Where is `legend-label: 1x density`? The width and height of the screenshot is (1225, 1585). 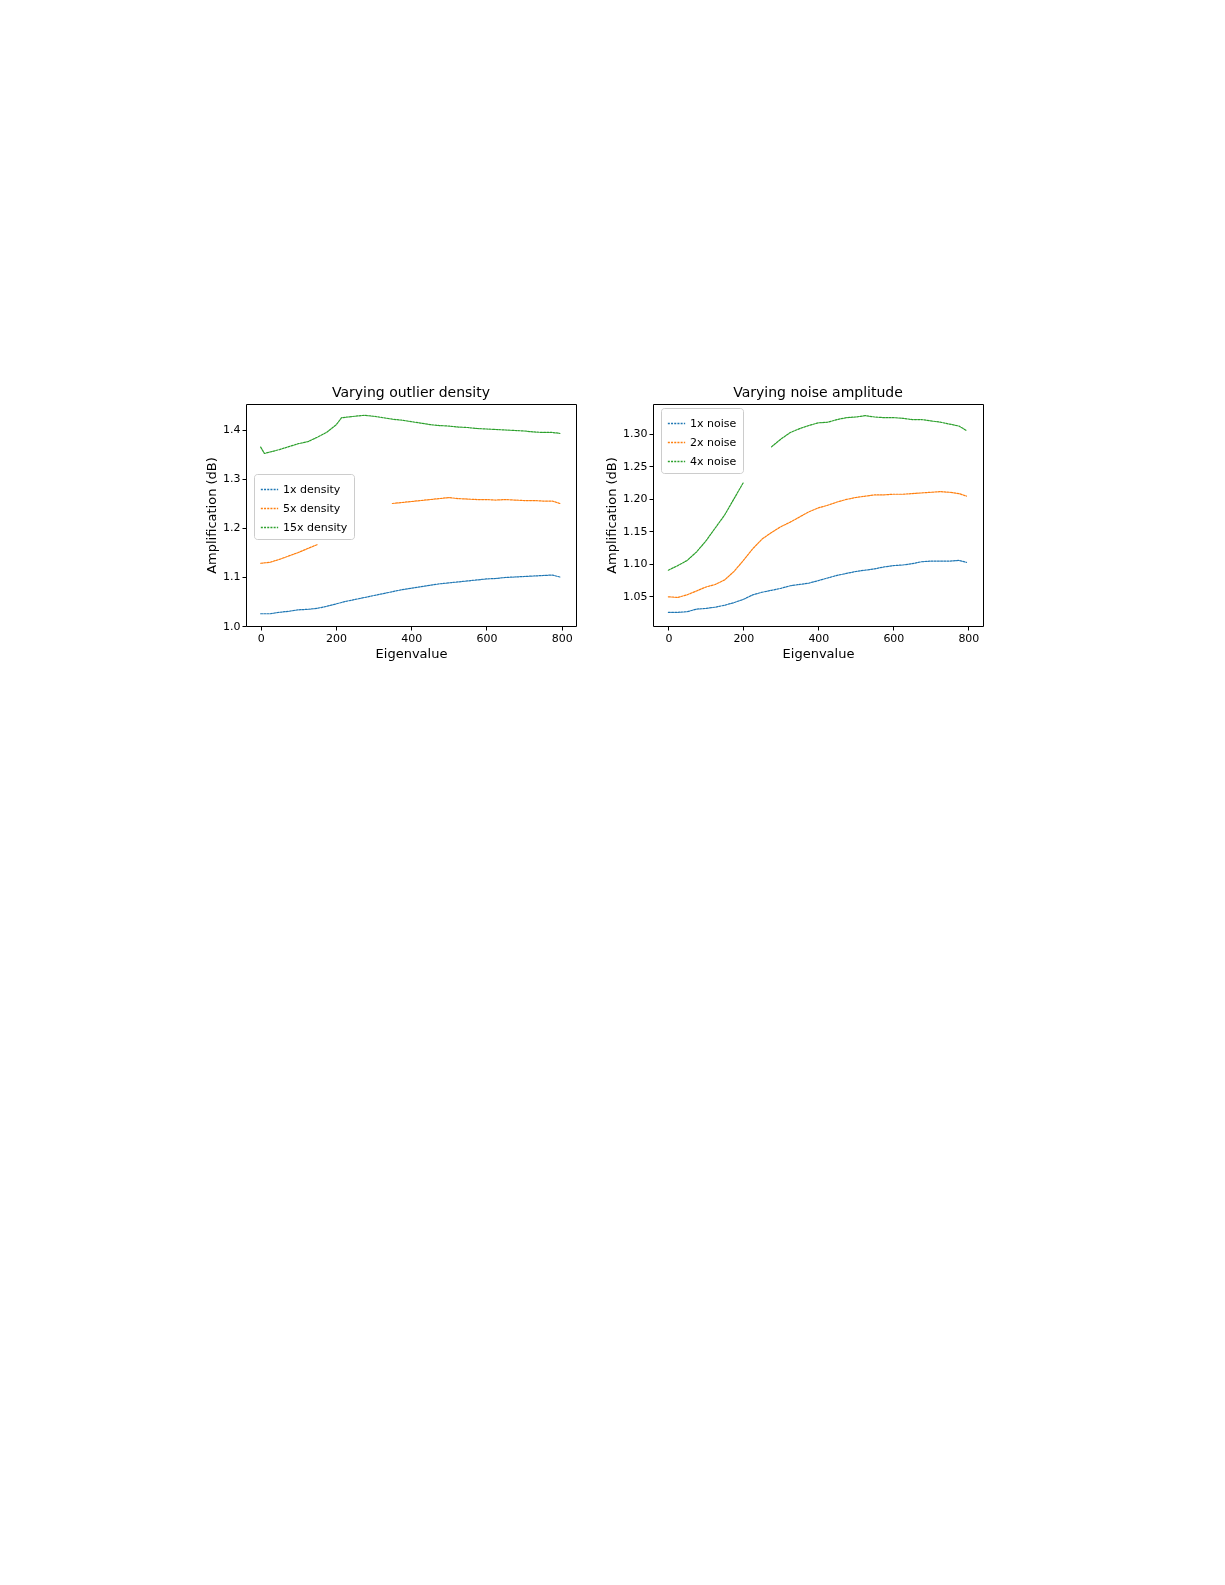 legend-label: 1x density is located at coordinates (312, 489).